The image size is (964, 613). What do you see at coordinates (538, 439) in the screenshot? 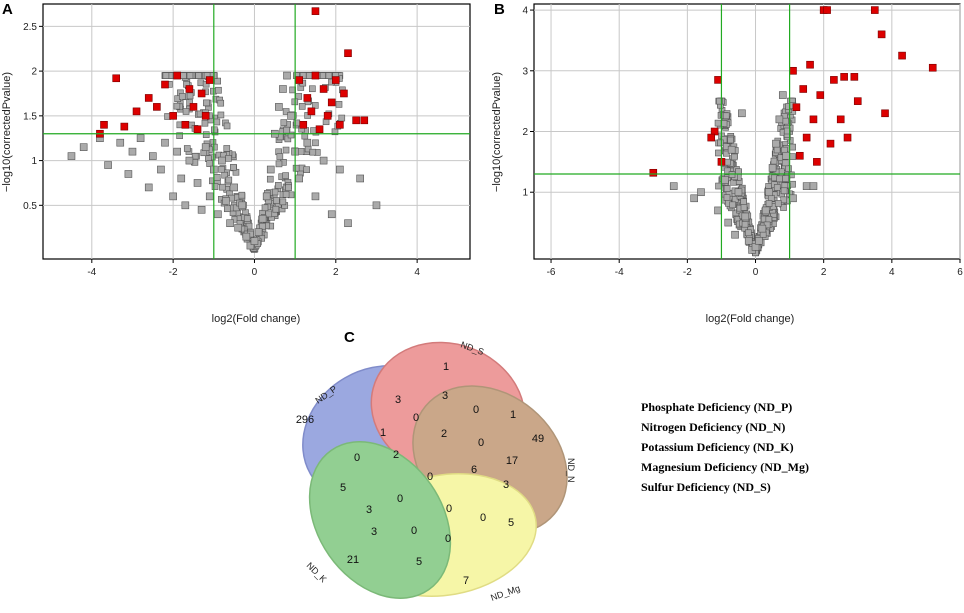
I see `venn-region-count: 49` at bounding box center [538, 439].